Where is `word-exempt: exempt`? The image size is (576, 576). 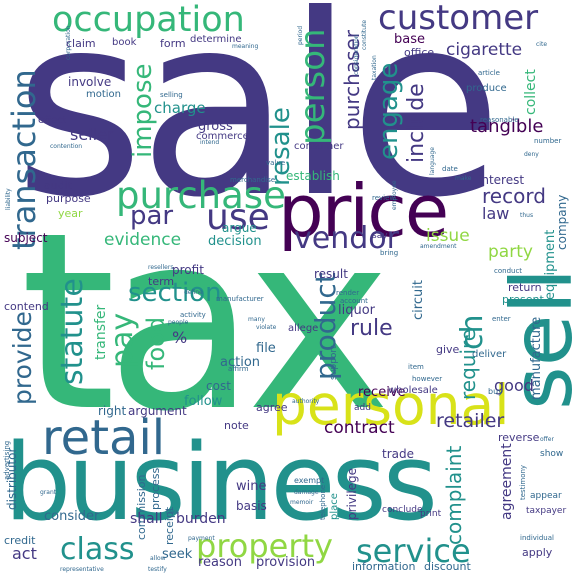 word-exempt: exempt is located at coordinates (309, 480).